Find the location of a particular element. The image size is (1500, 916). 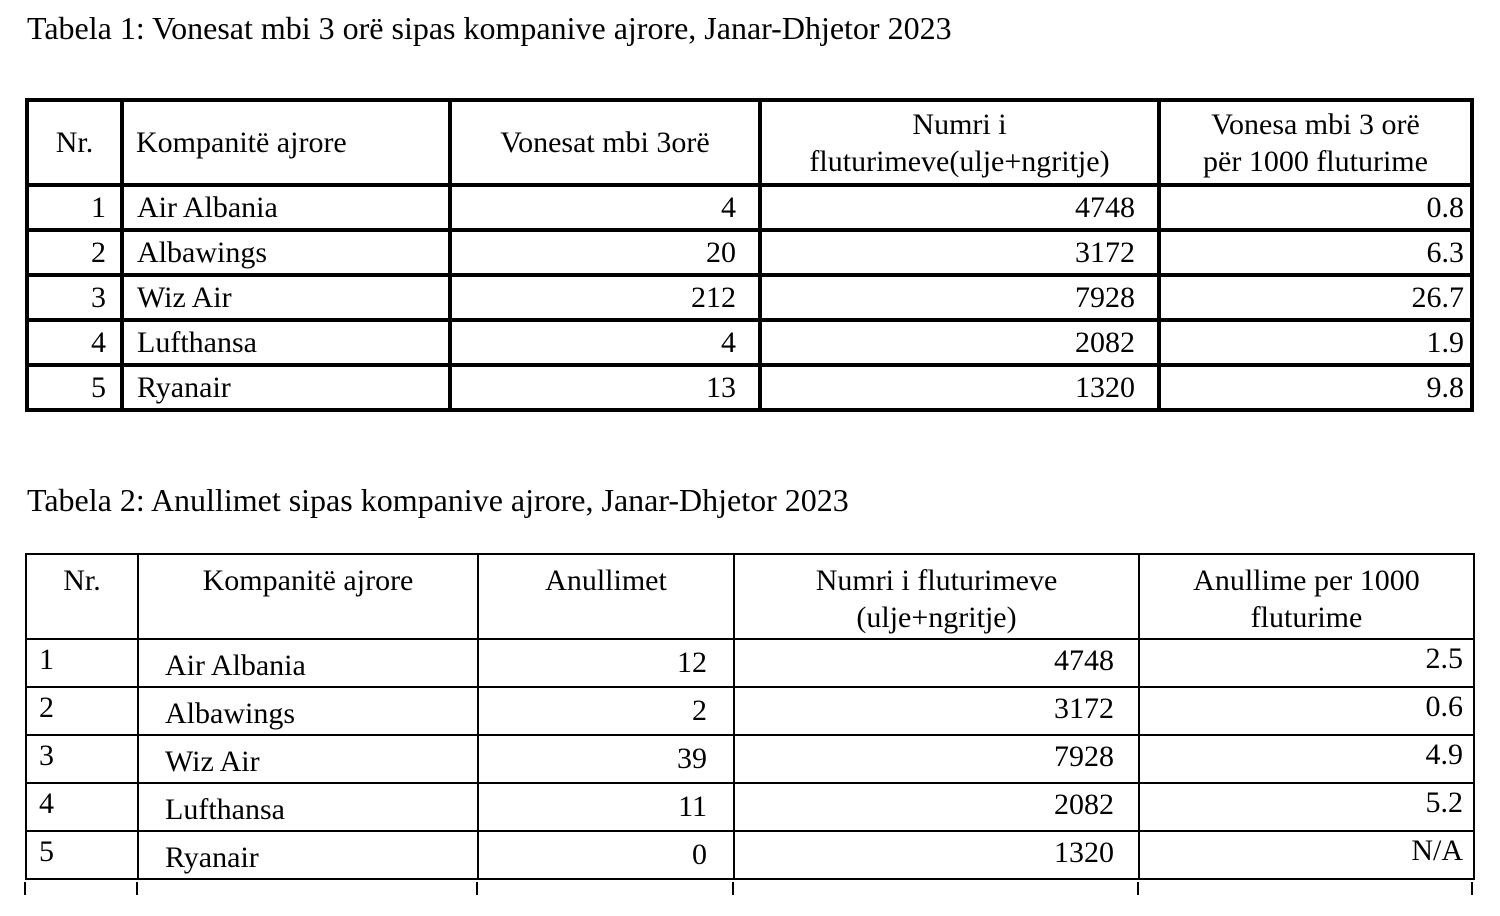

table2-header-nr: Nr. is located at coordinates (82, 596).